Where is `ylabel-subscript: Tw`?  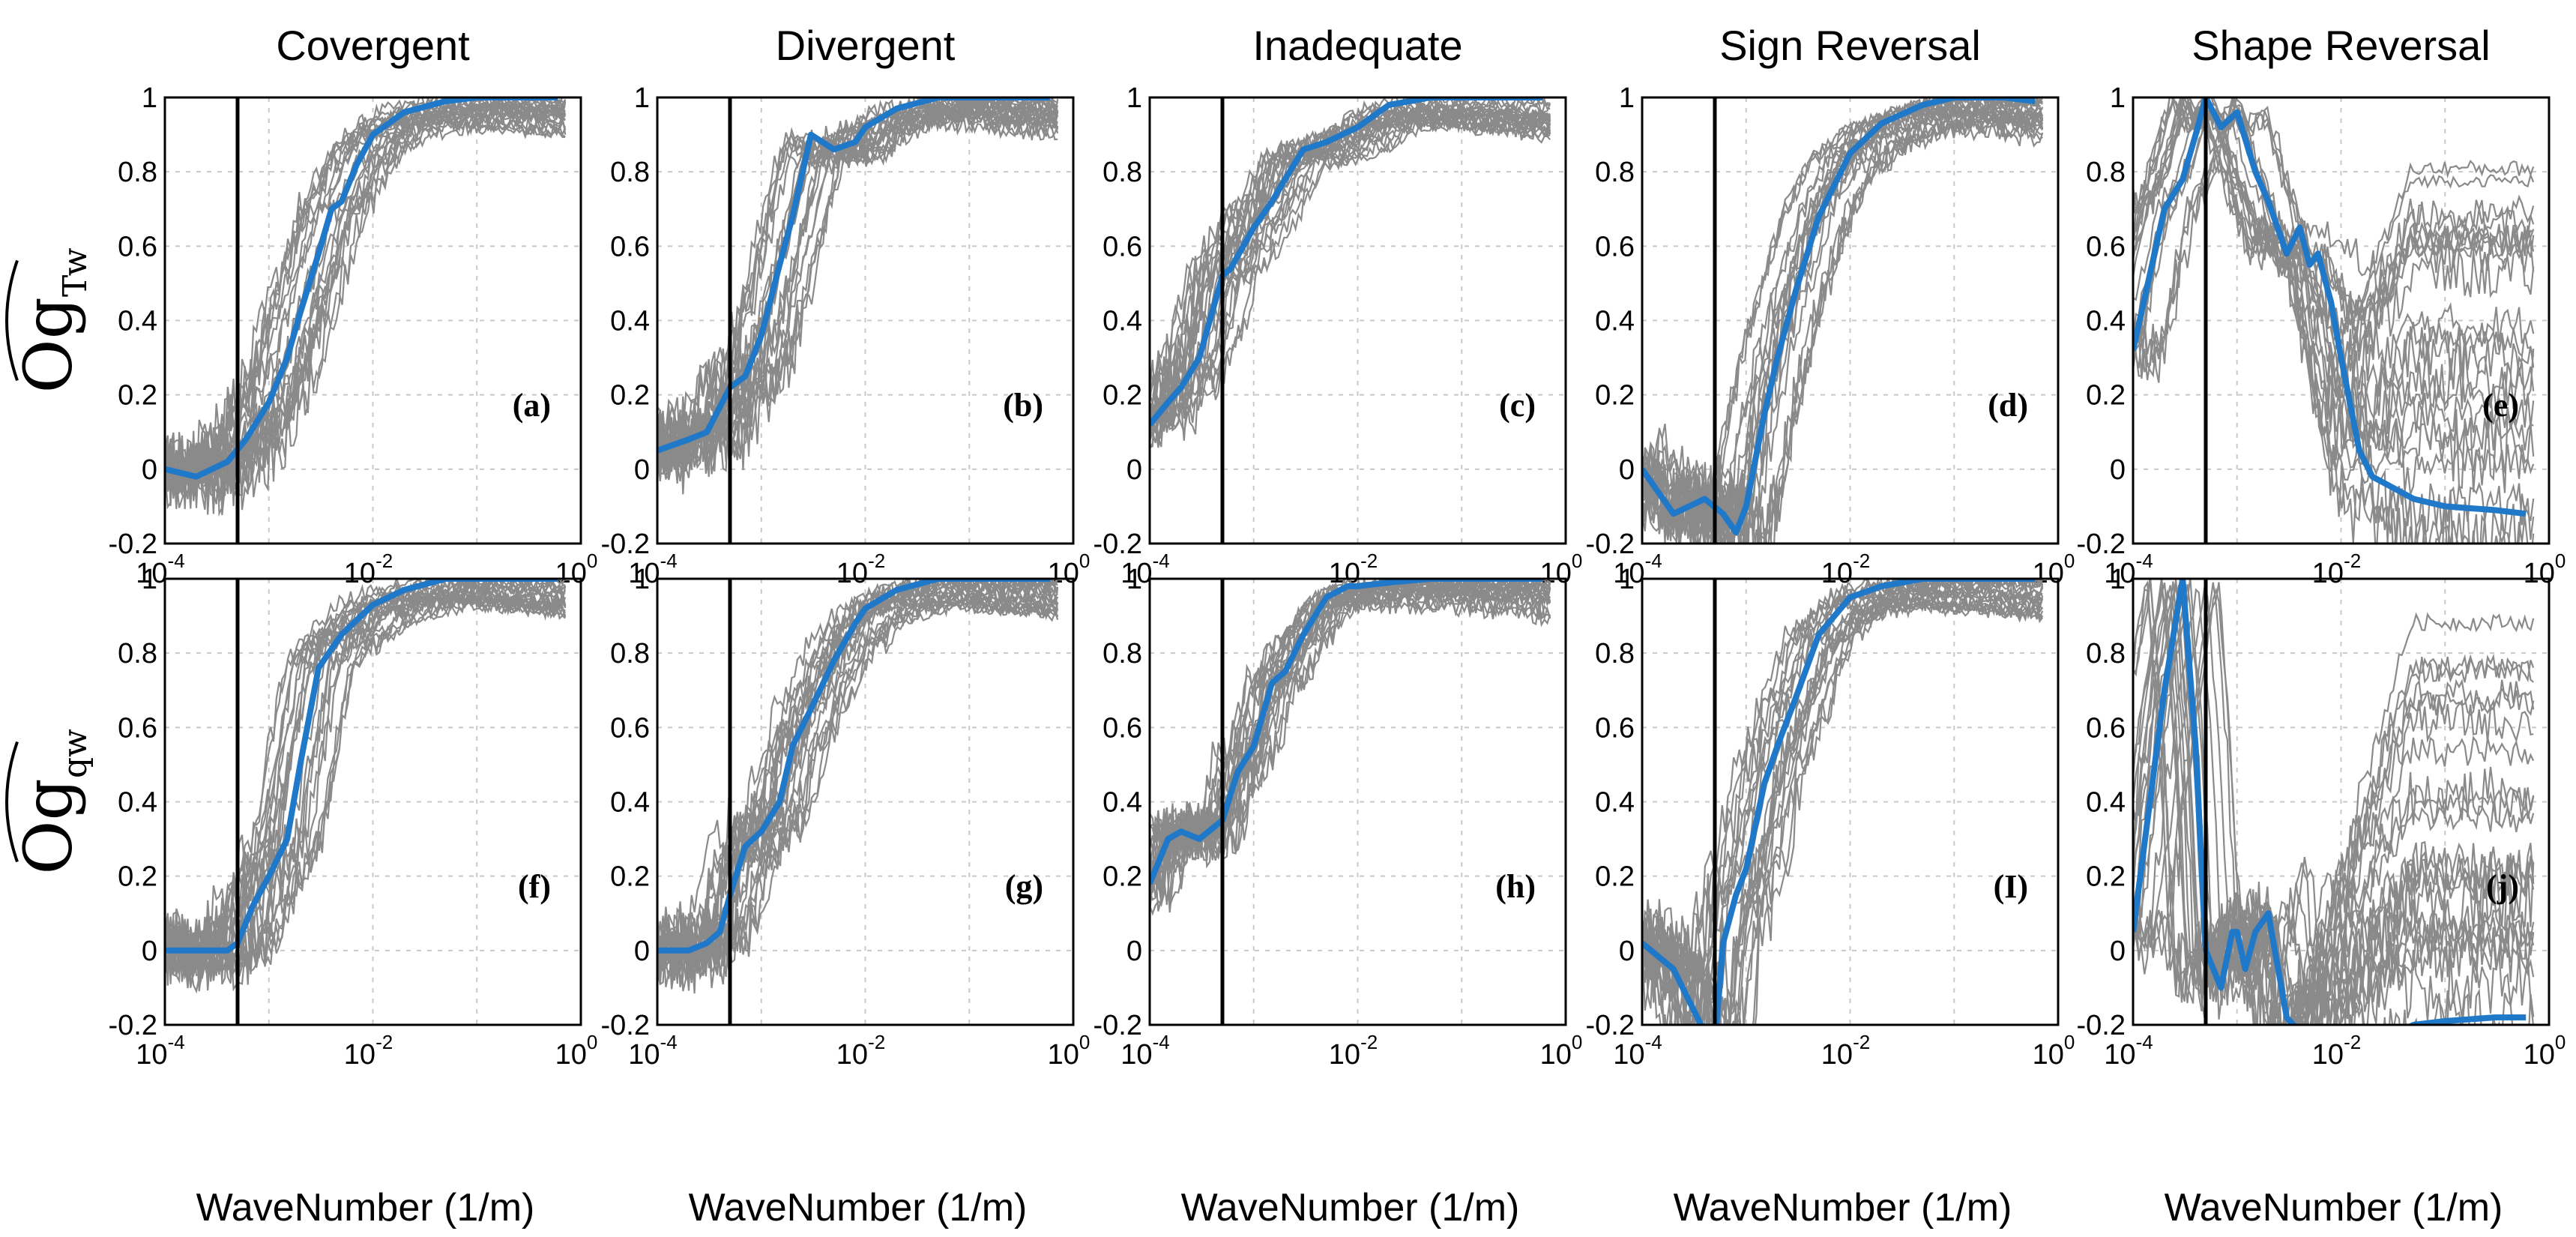 ylabel-subscript: Tw is located at coordinates (75, 272).